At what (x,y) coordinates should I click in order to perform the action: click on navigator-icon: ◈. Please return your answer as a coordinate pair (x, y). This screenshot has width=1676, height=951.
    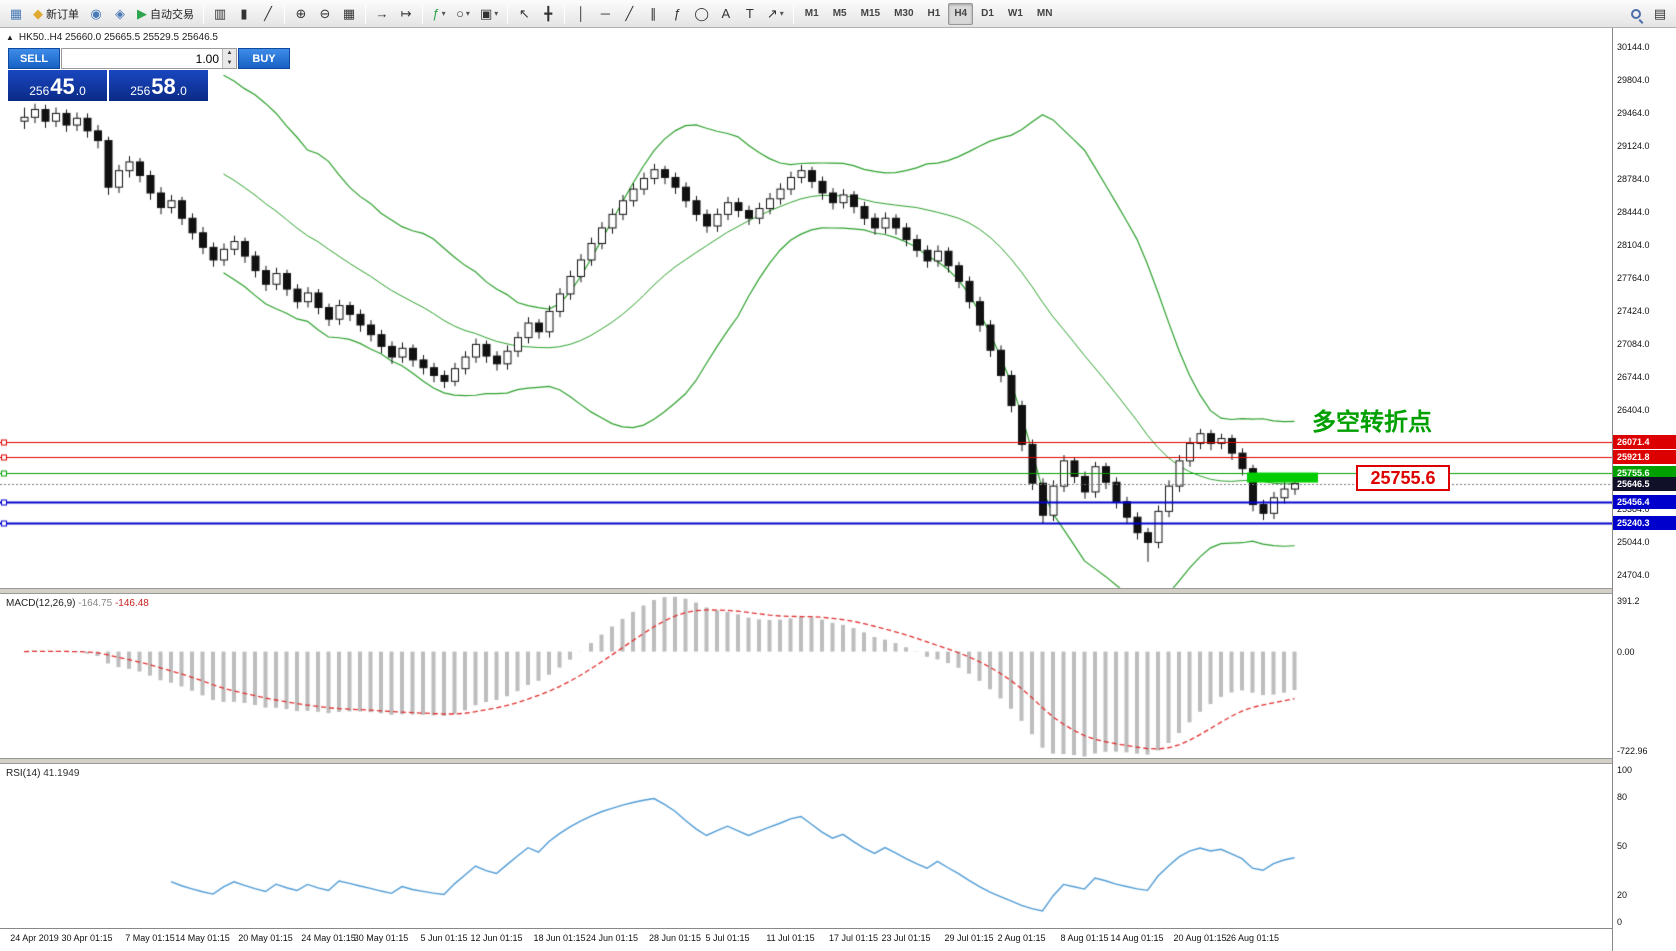
    Looking at the image, I should click on (120, 13).